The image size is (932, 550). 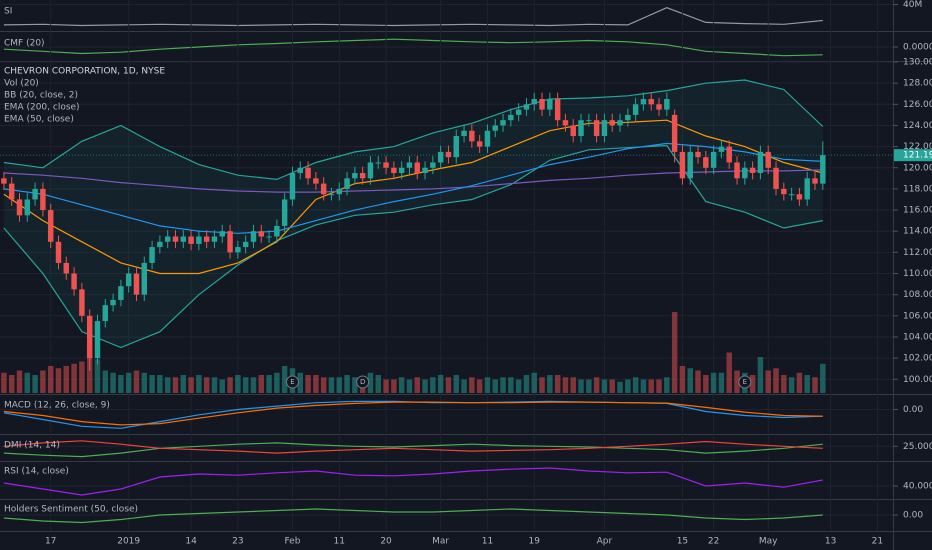 What do you see at coordinates (913, 410) in the screenshot?
I see `y-tick-label: 0.00` at bounding box center [913, 410].